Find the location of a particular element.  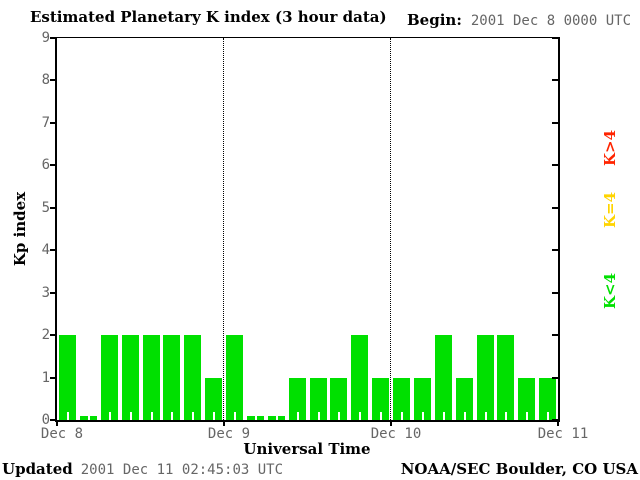

footer-source: NOAA/SEC Boulder, CO USA is located at coordinates (519, 469).